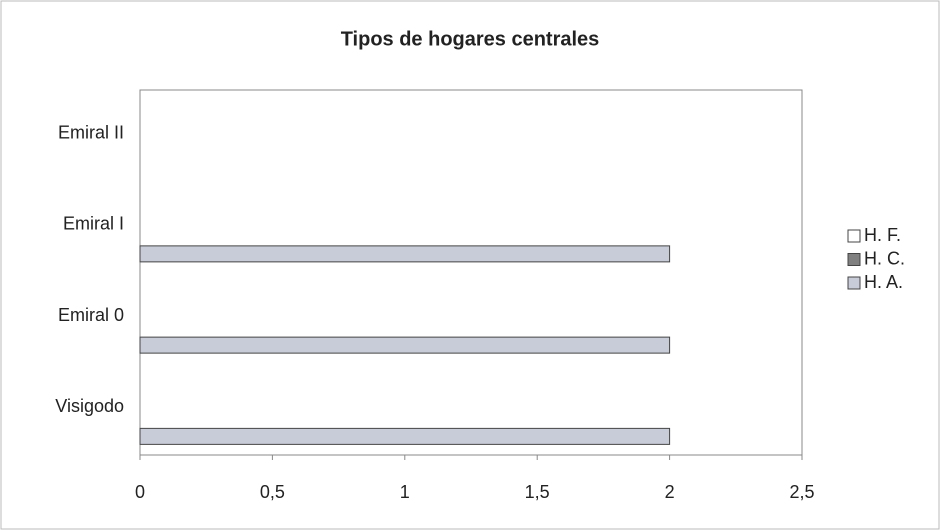 The height and width of the screenshot is (530, 940). Describe the element at coordinates (670, 492) in the screenshot. I see `x-tick-label: 2` at that location.